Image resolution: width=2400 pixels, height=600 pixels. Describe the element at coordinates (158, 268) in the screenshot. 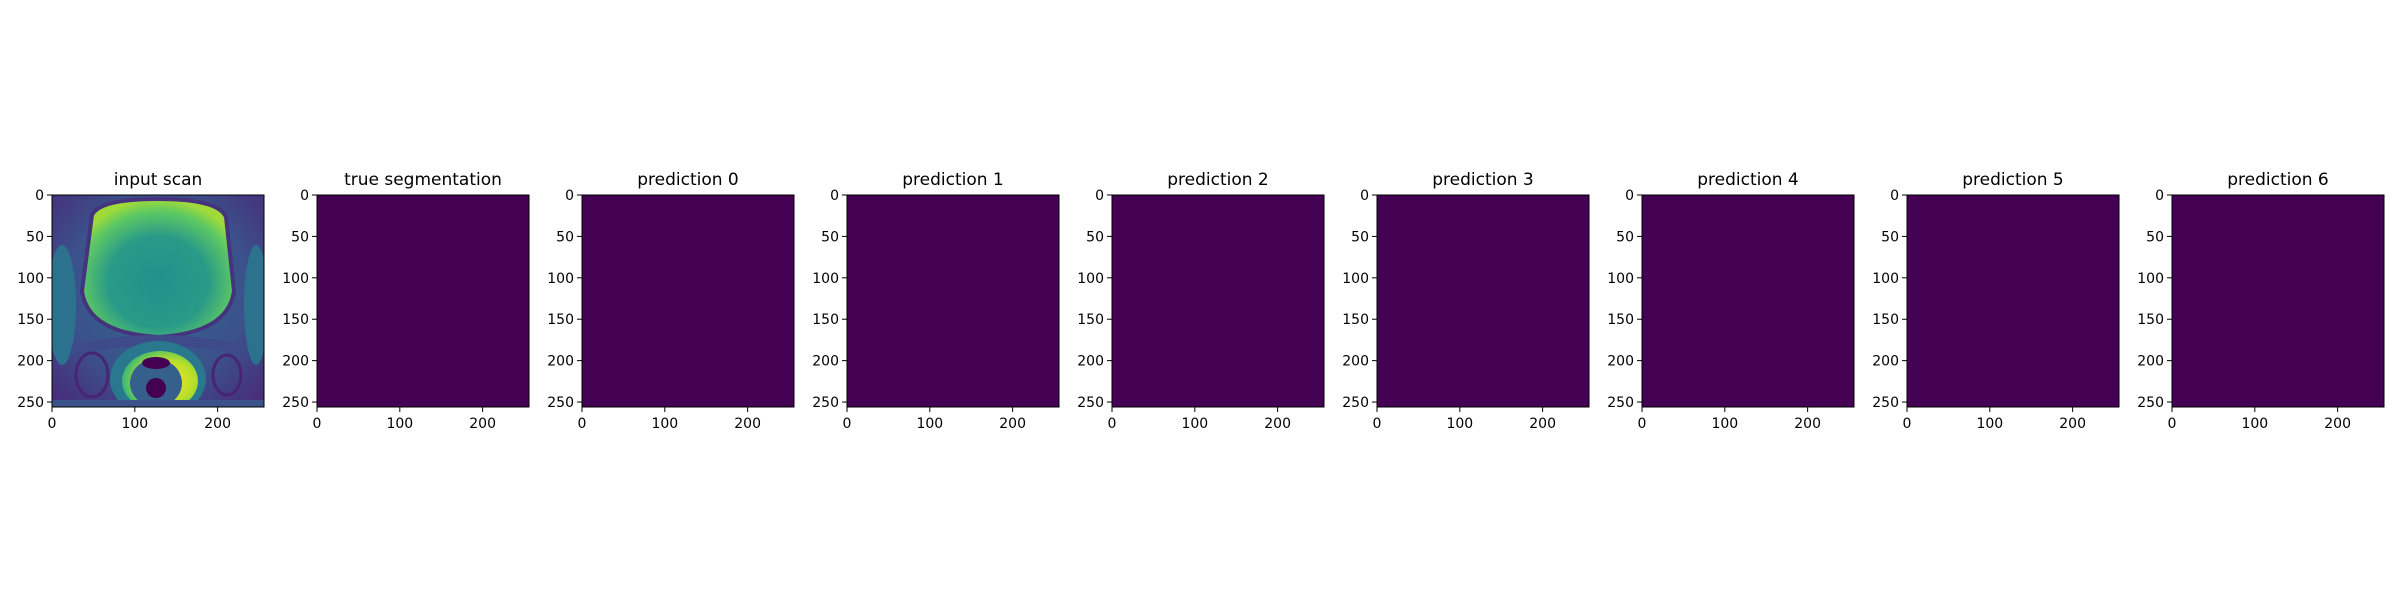

I see `scan-bladder` at that location.